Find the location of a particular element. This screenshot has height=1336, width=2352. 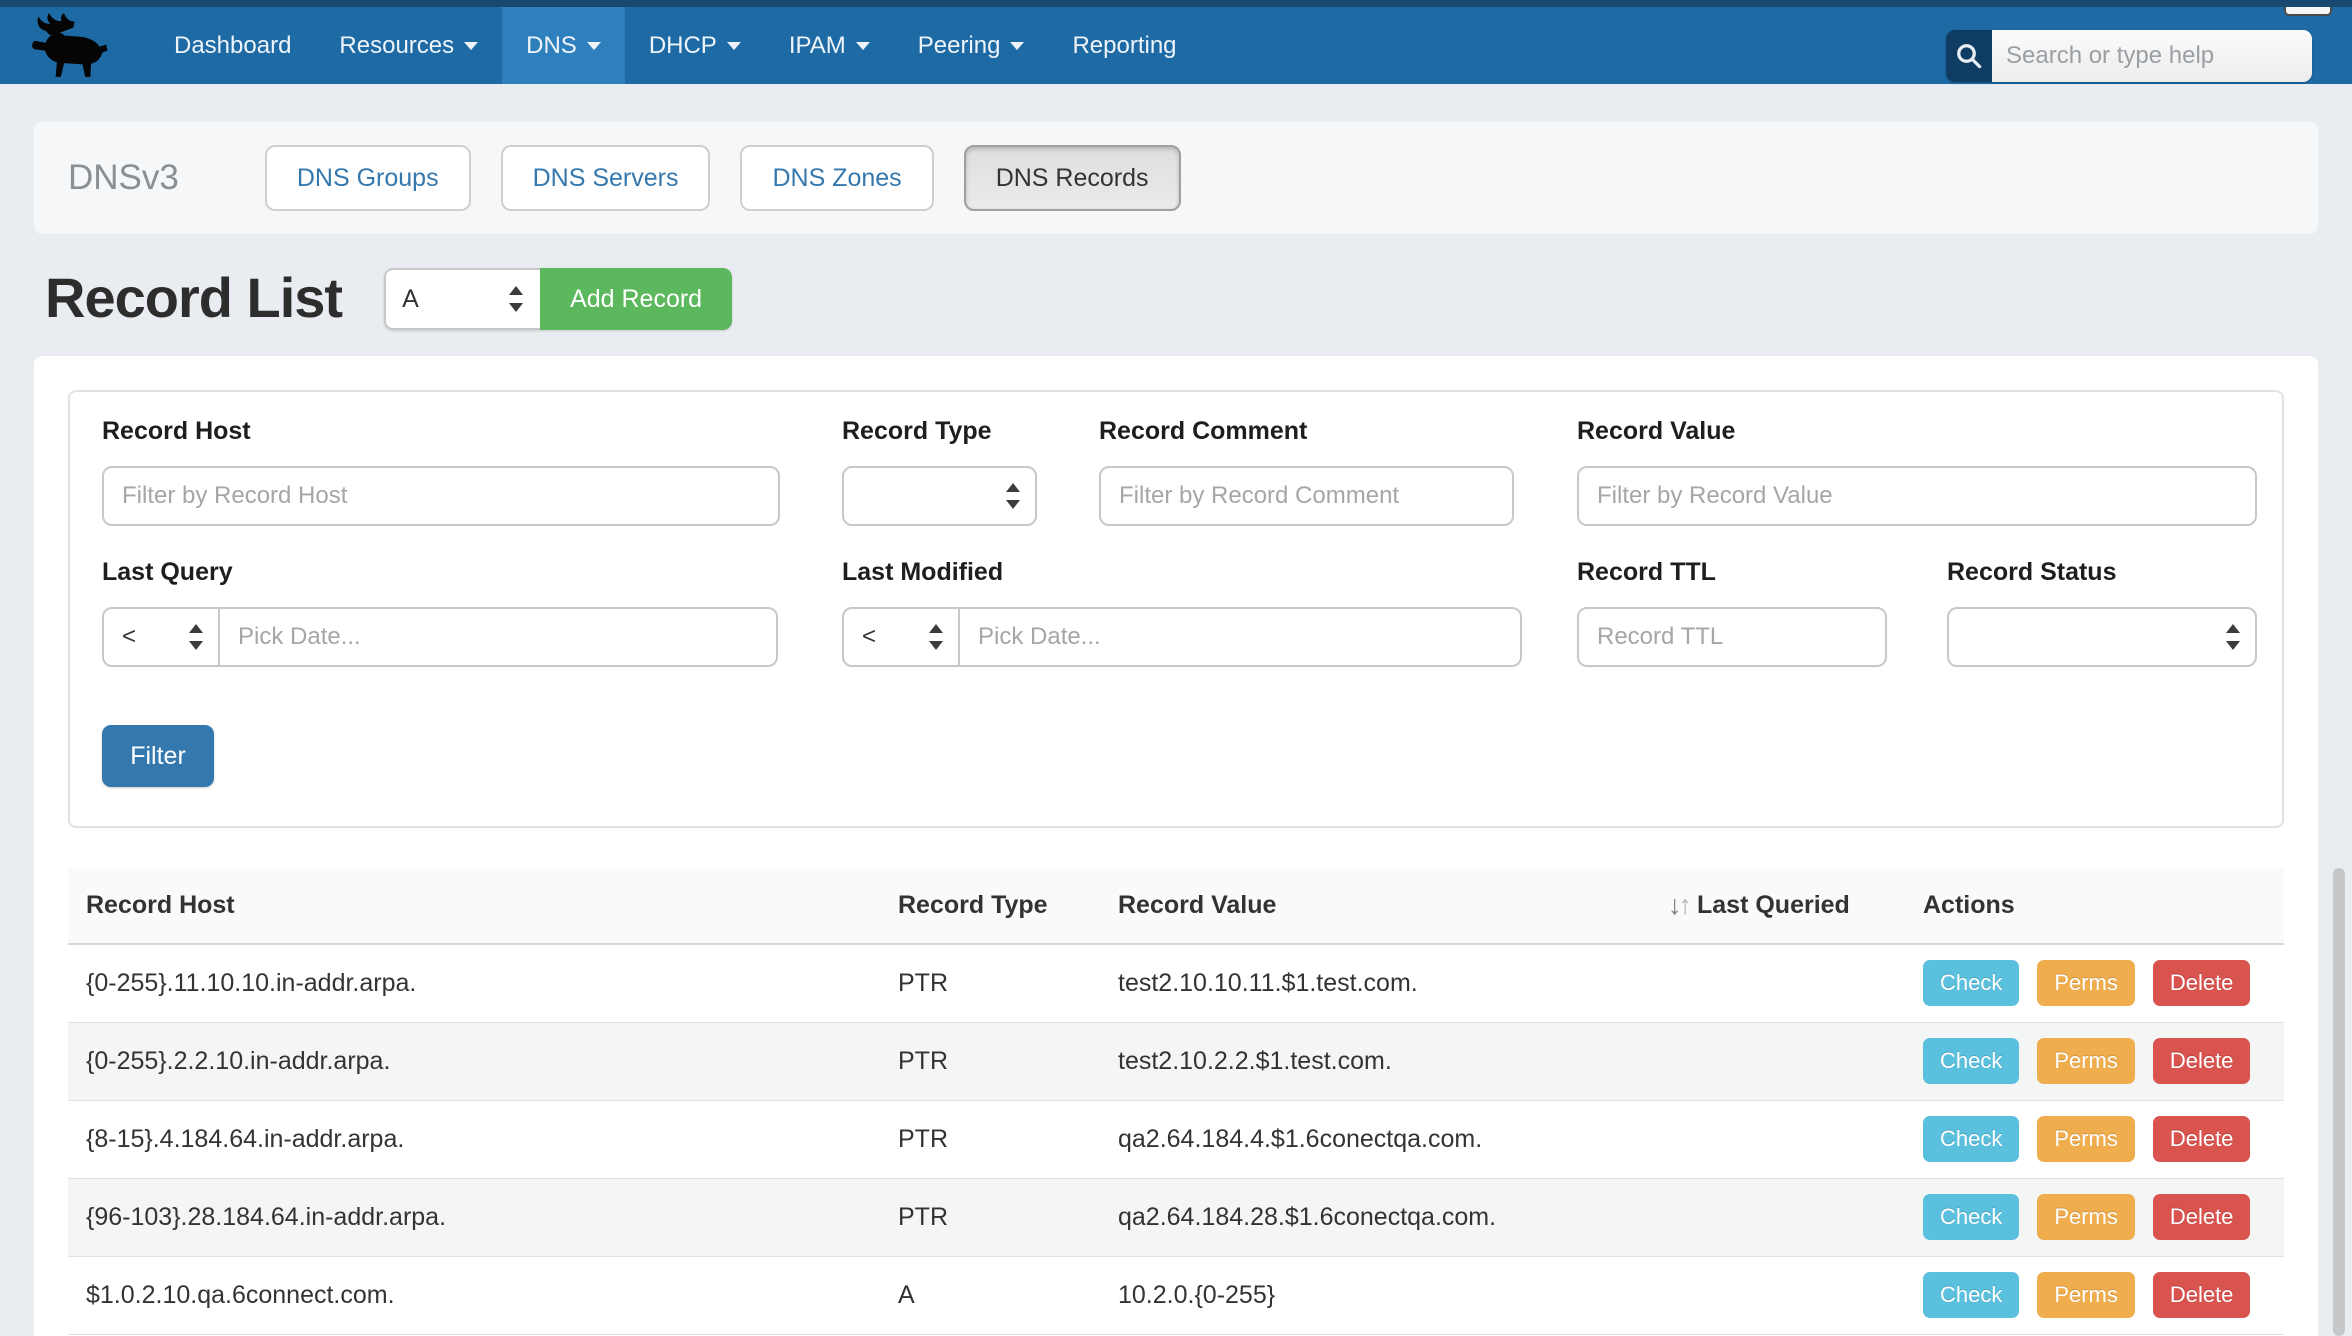

record-value-cell: test2.10.10.11.$1.test.com. is located at coordinates (1375, 983).